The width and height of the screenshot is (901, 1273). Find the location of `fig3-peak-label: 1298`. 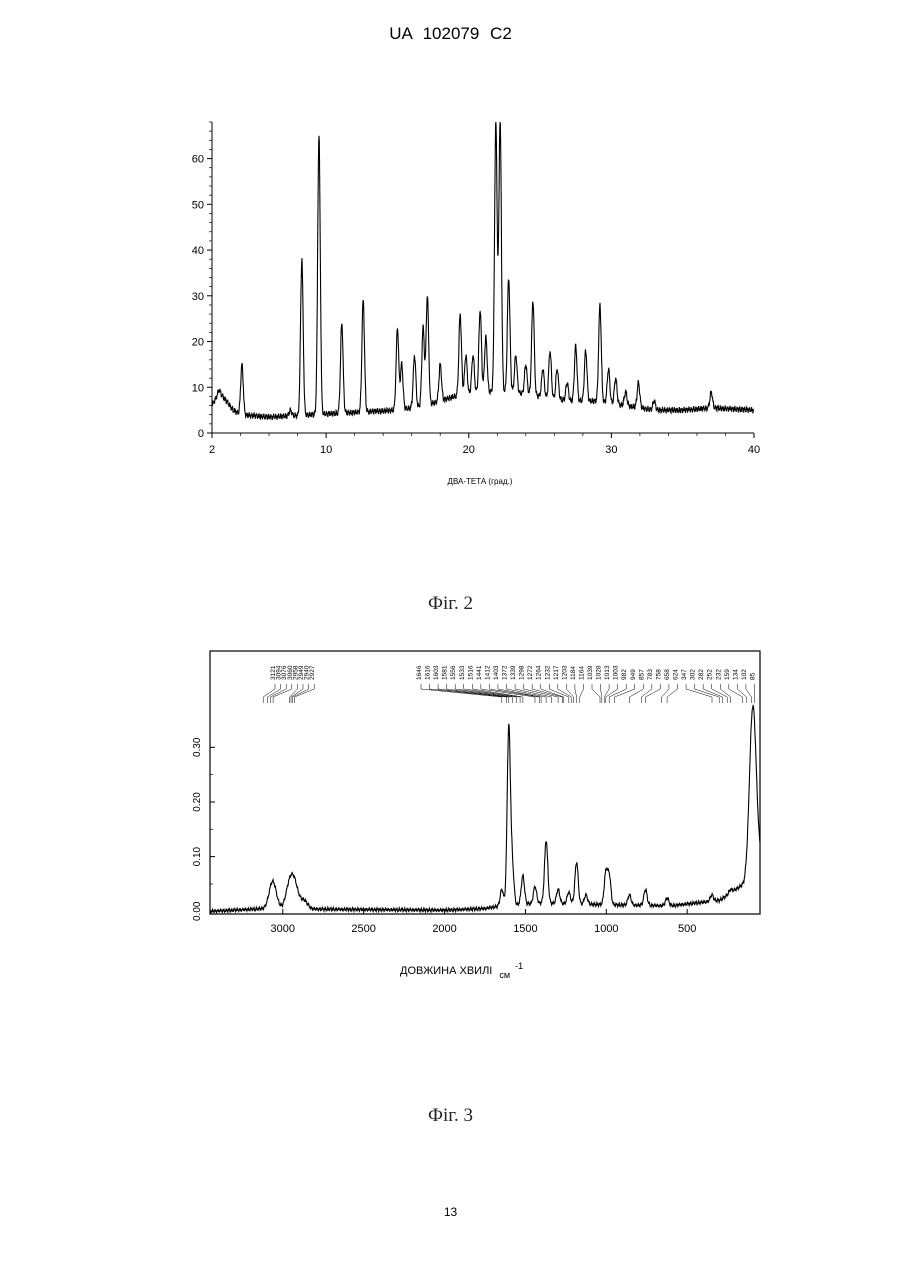

fig3-peak-label: 1298 is located at coordinates (522, 672).